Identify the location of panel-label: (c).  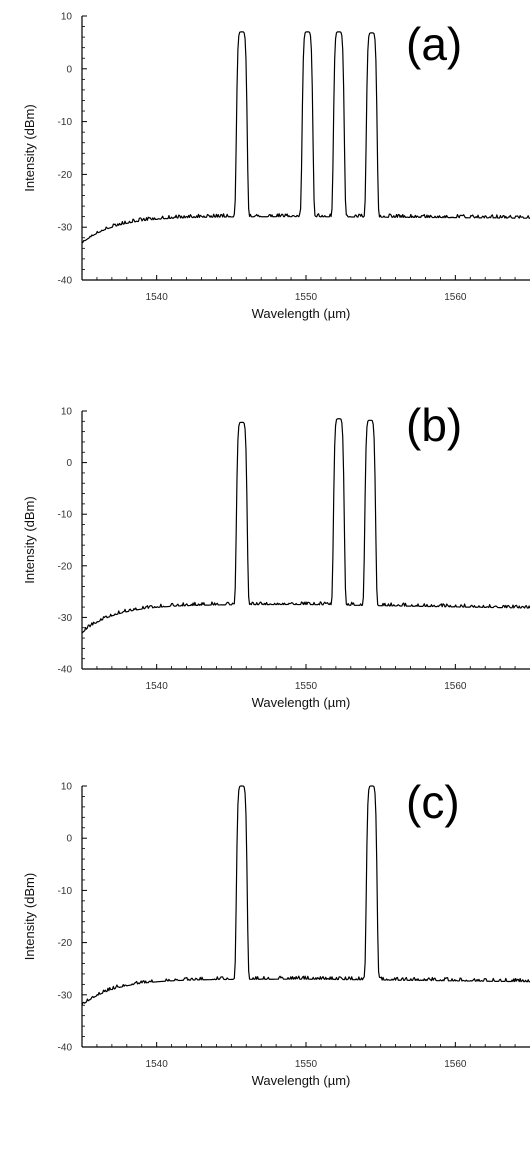
(433, 802).